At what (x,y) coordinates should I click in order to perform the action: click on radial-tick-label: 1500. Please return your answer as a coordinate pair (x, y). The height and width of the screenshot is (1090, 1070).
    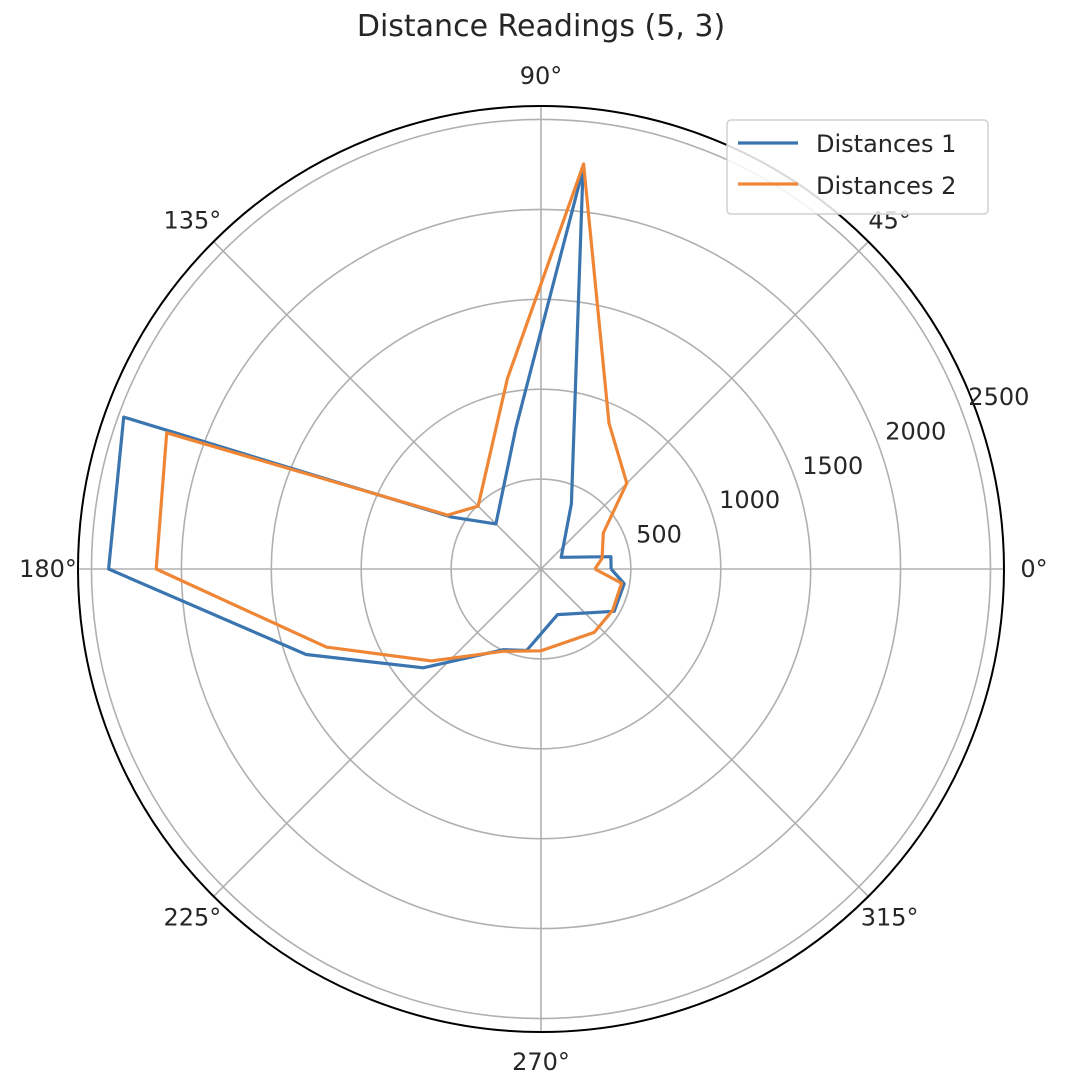
    Looking at the image, I should click on (832, 466).